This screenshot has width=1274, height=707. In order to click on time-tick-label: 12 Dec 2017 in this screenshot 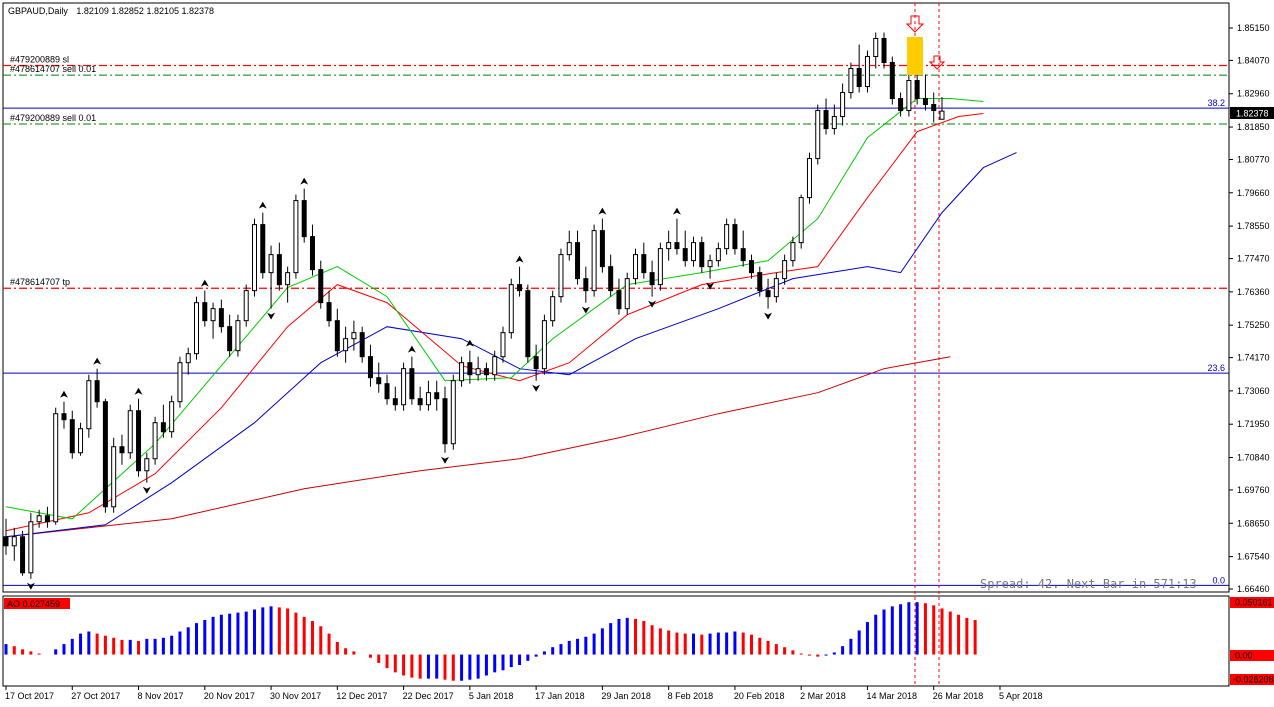, I will do `click(361, 696)`.